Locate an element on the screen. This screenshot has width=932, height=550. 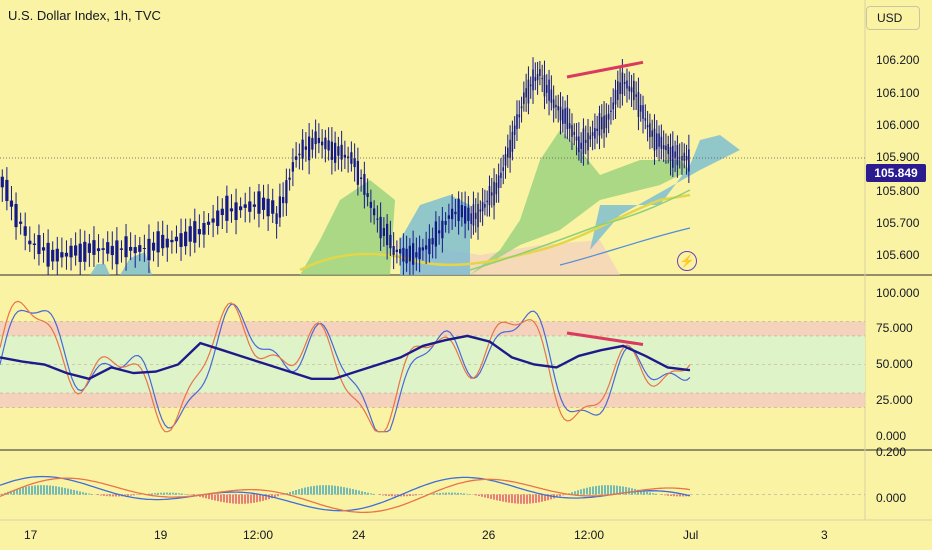
price-tick: 105.700 is located at coordinates (898, 223).